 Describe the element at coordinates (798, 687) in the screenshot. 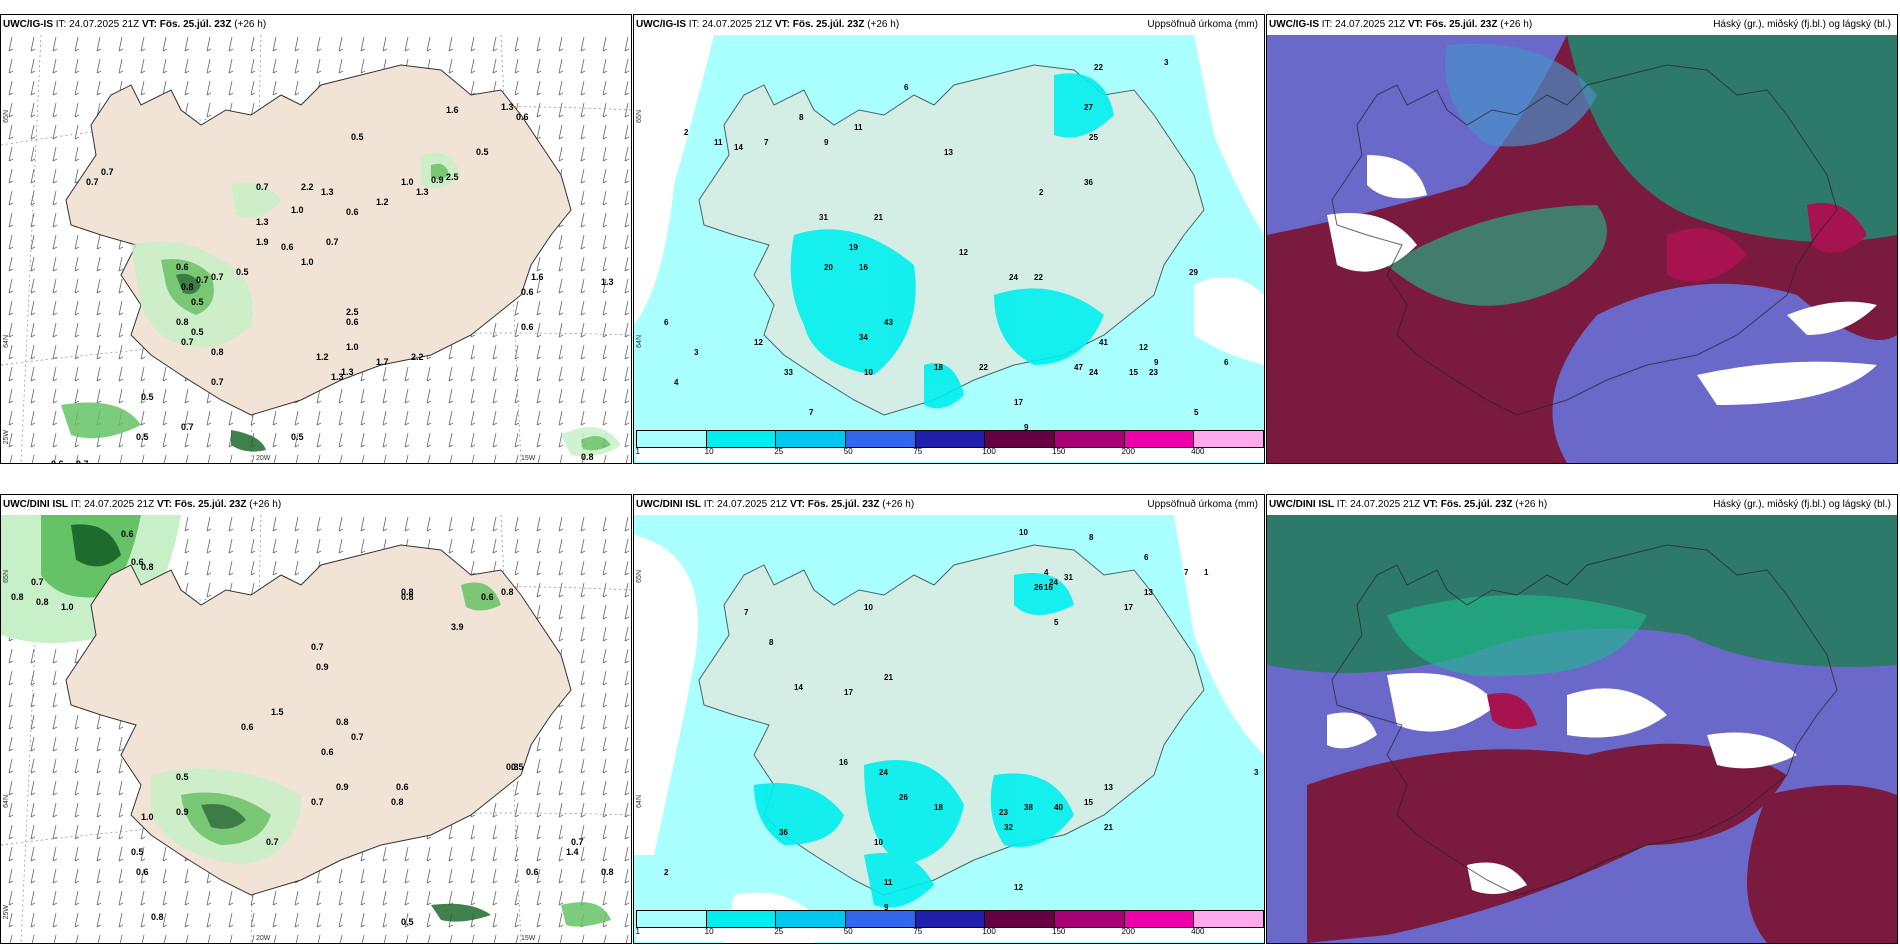

I see `svg-text: 14` at that location.